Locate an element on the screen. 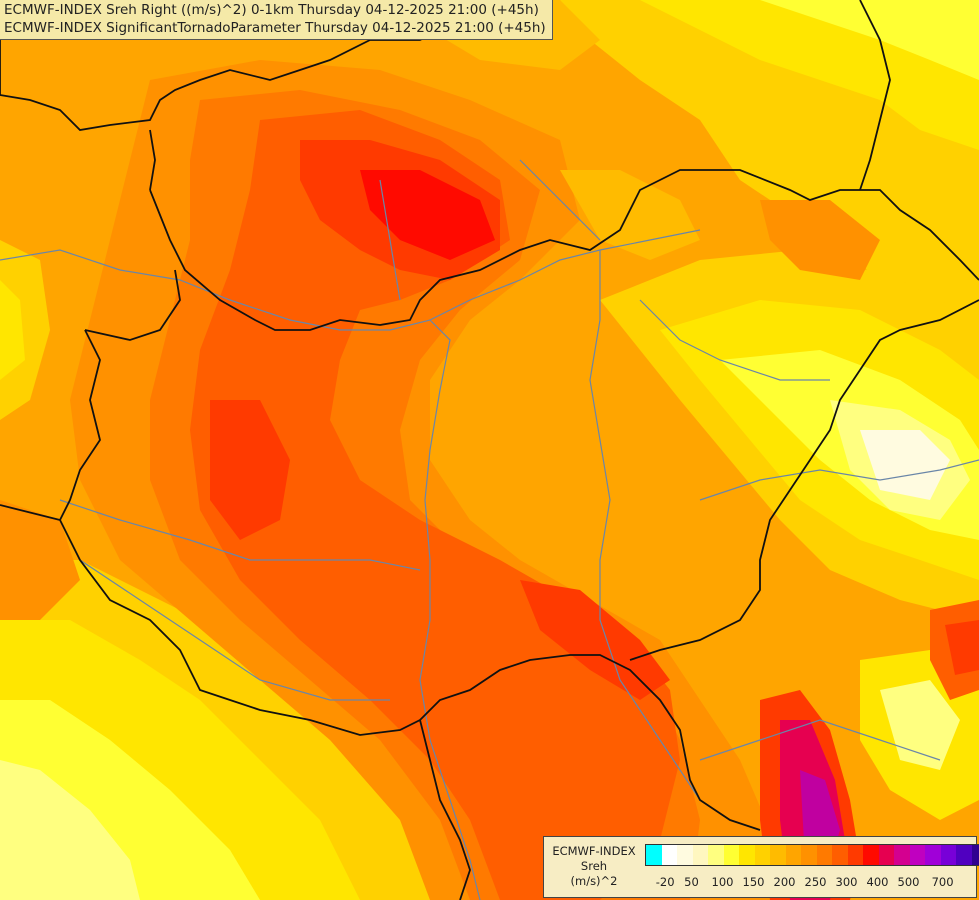 This screenshot has height=900, width=979. legend-tick-labels: -20 50 100 150 200 250 300 400 500 700 is located at coordinates (810, 883).